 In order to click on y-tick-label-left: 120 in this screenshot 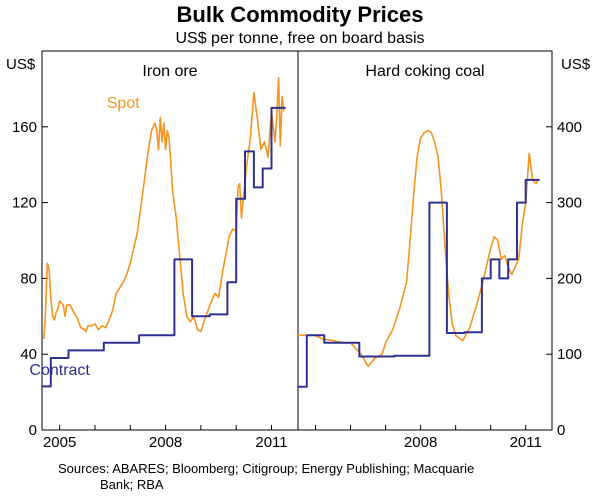, I will do `click(24, 203)`.